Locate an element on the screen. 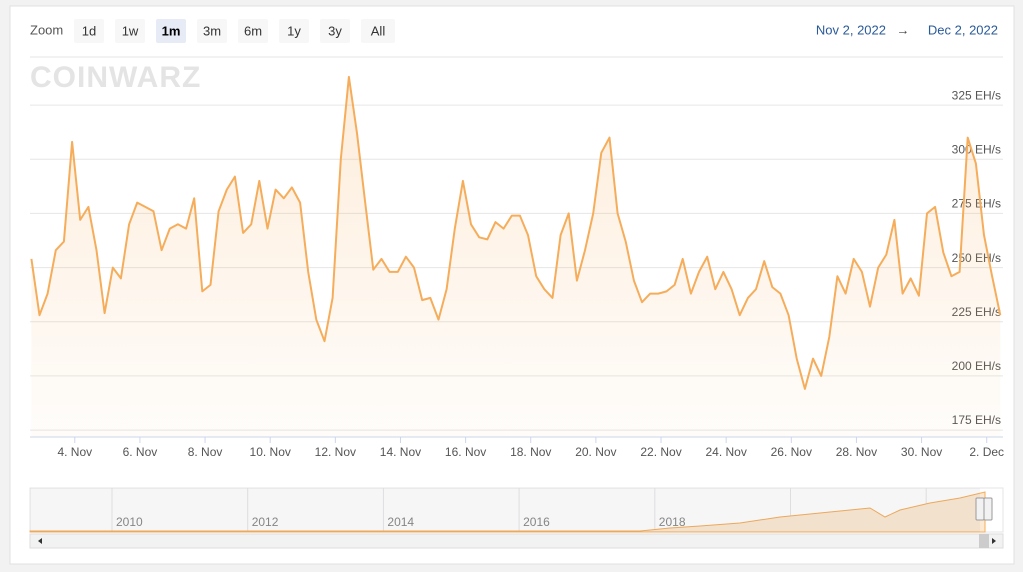  scrollbar-thumb is located at coordinates (984, 541).